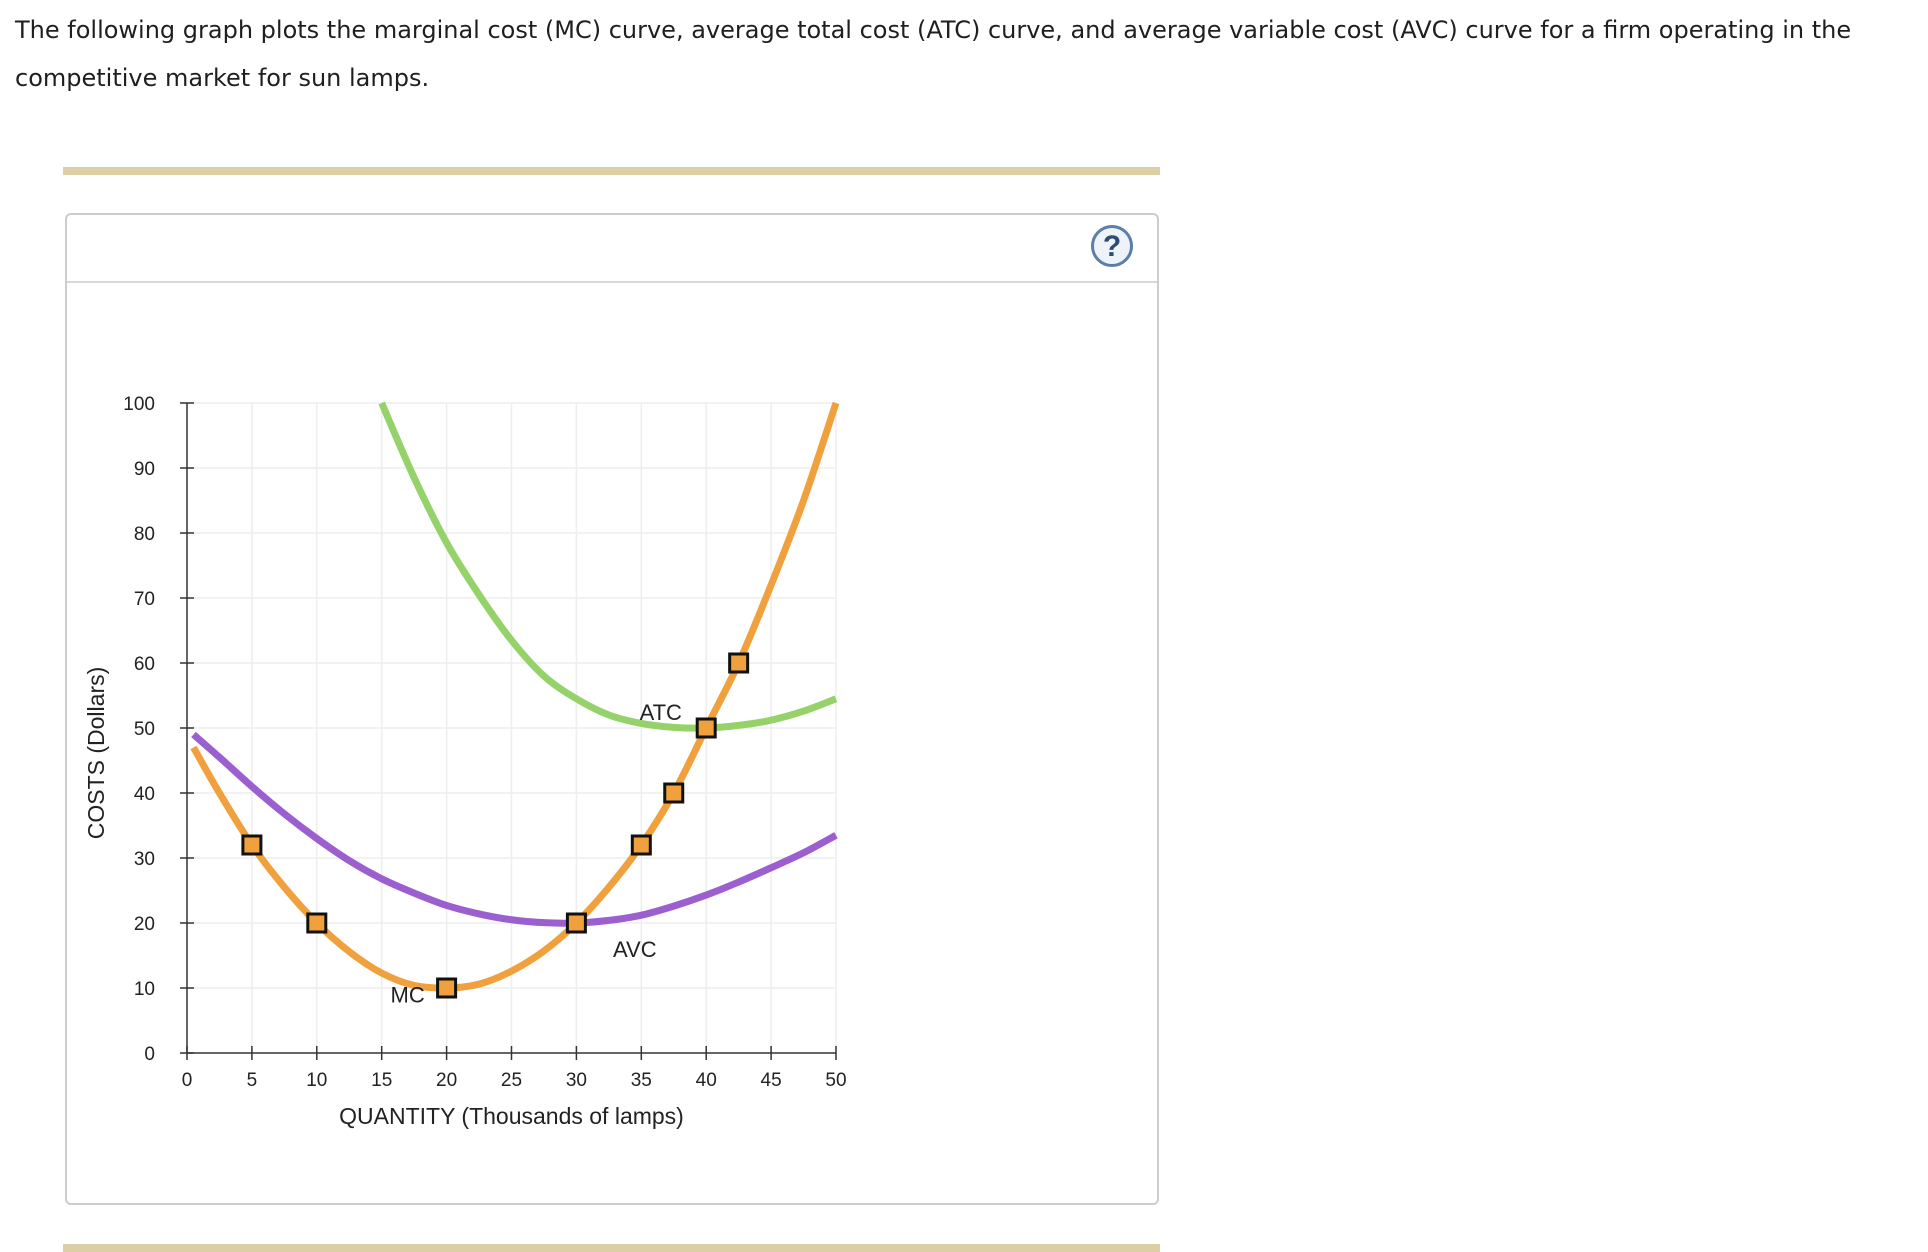 The height and width of the screenshot is (1252, 1928). What do you see at coordinates (149, 1054) in the screenshot?
I see `y-tick-label: 0` at bounding box center [149, 1054].